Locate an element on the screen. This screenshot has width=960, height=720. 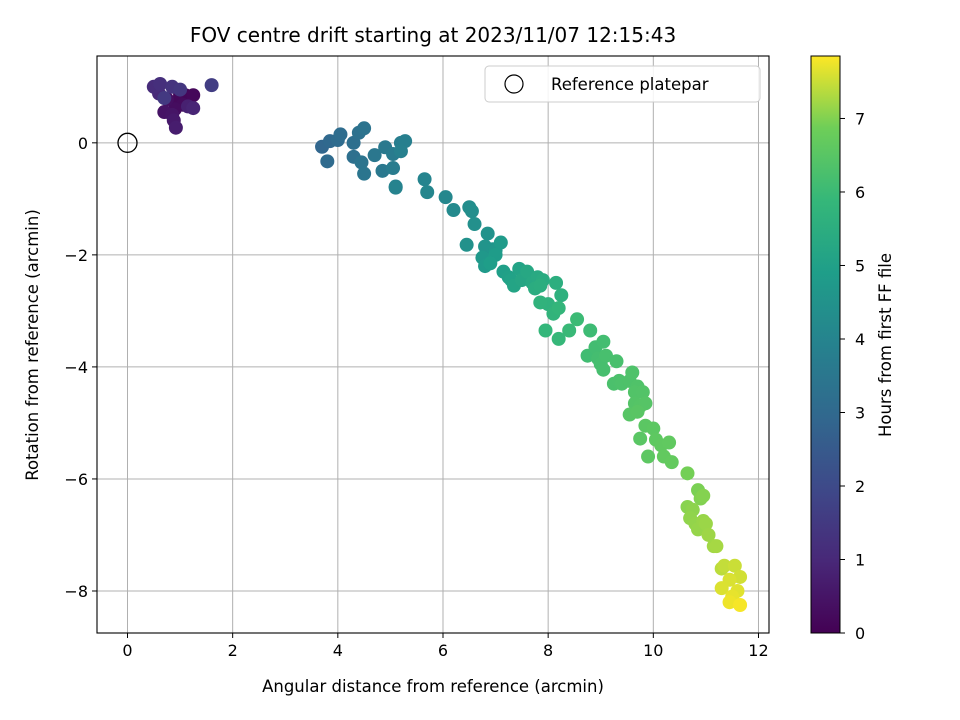
x-axis-label: Angular distance from reference (arcmin) is located at coordinates (433, 686).